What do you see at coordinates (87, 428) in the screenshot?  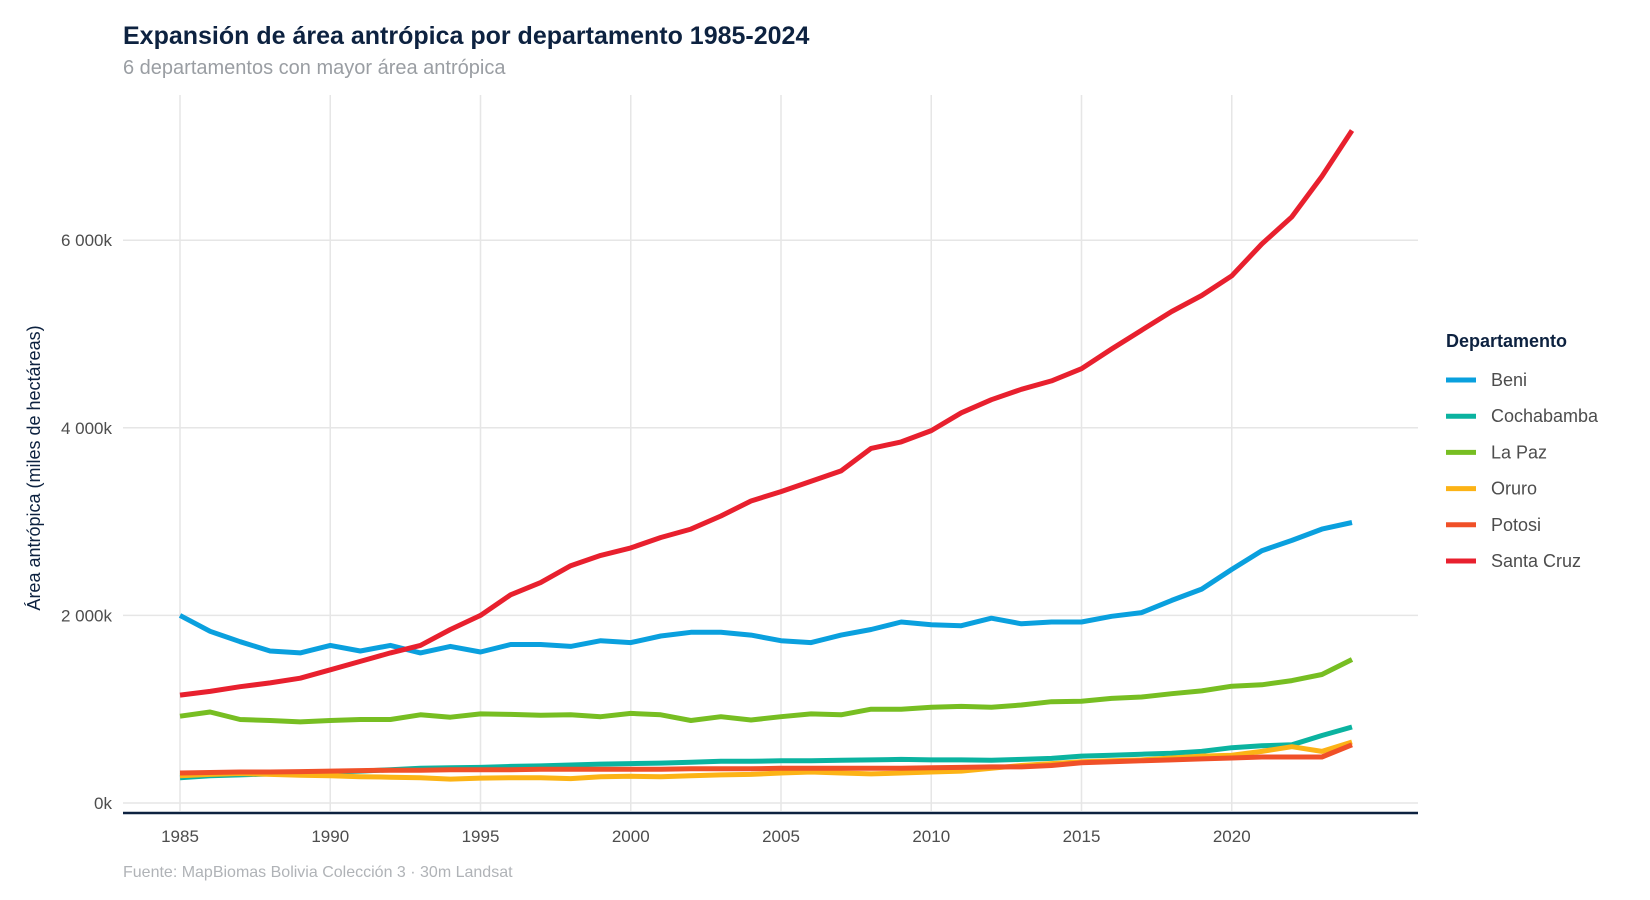 I see `y-tick-label: 4 000k` at bounding box center [87, 428].